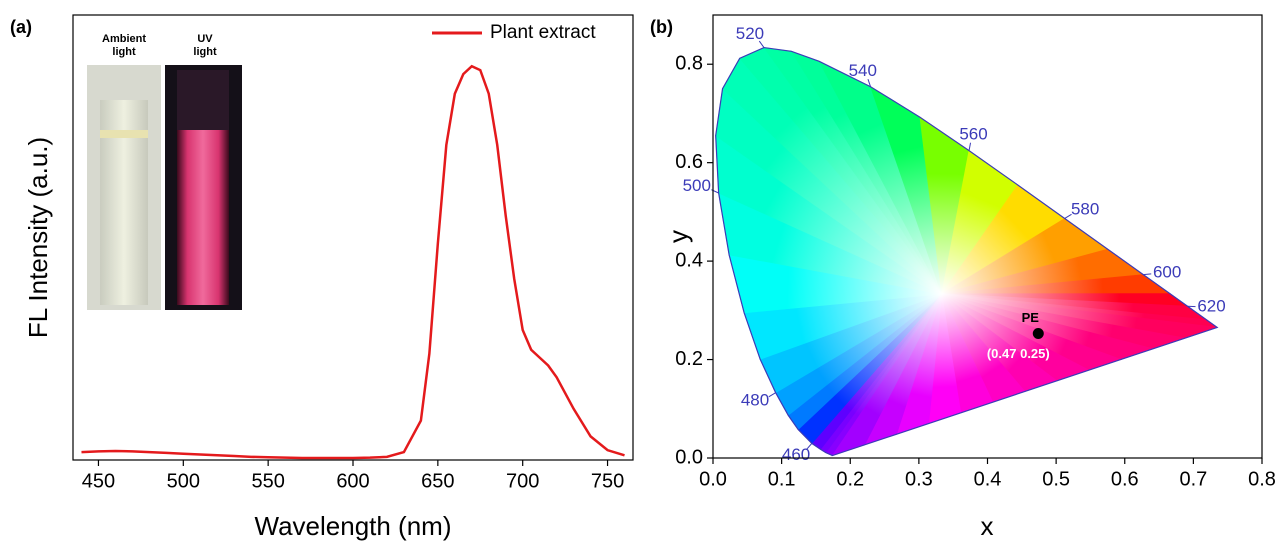  Describe the element at coordinates (352, 481) in the screenshot. I see `x-tick-label: 600` at that location.